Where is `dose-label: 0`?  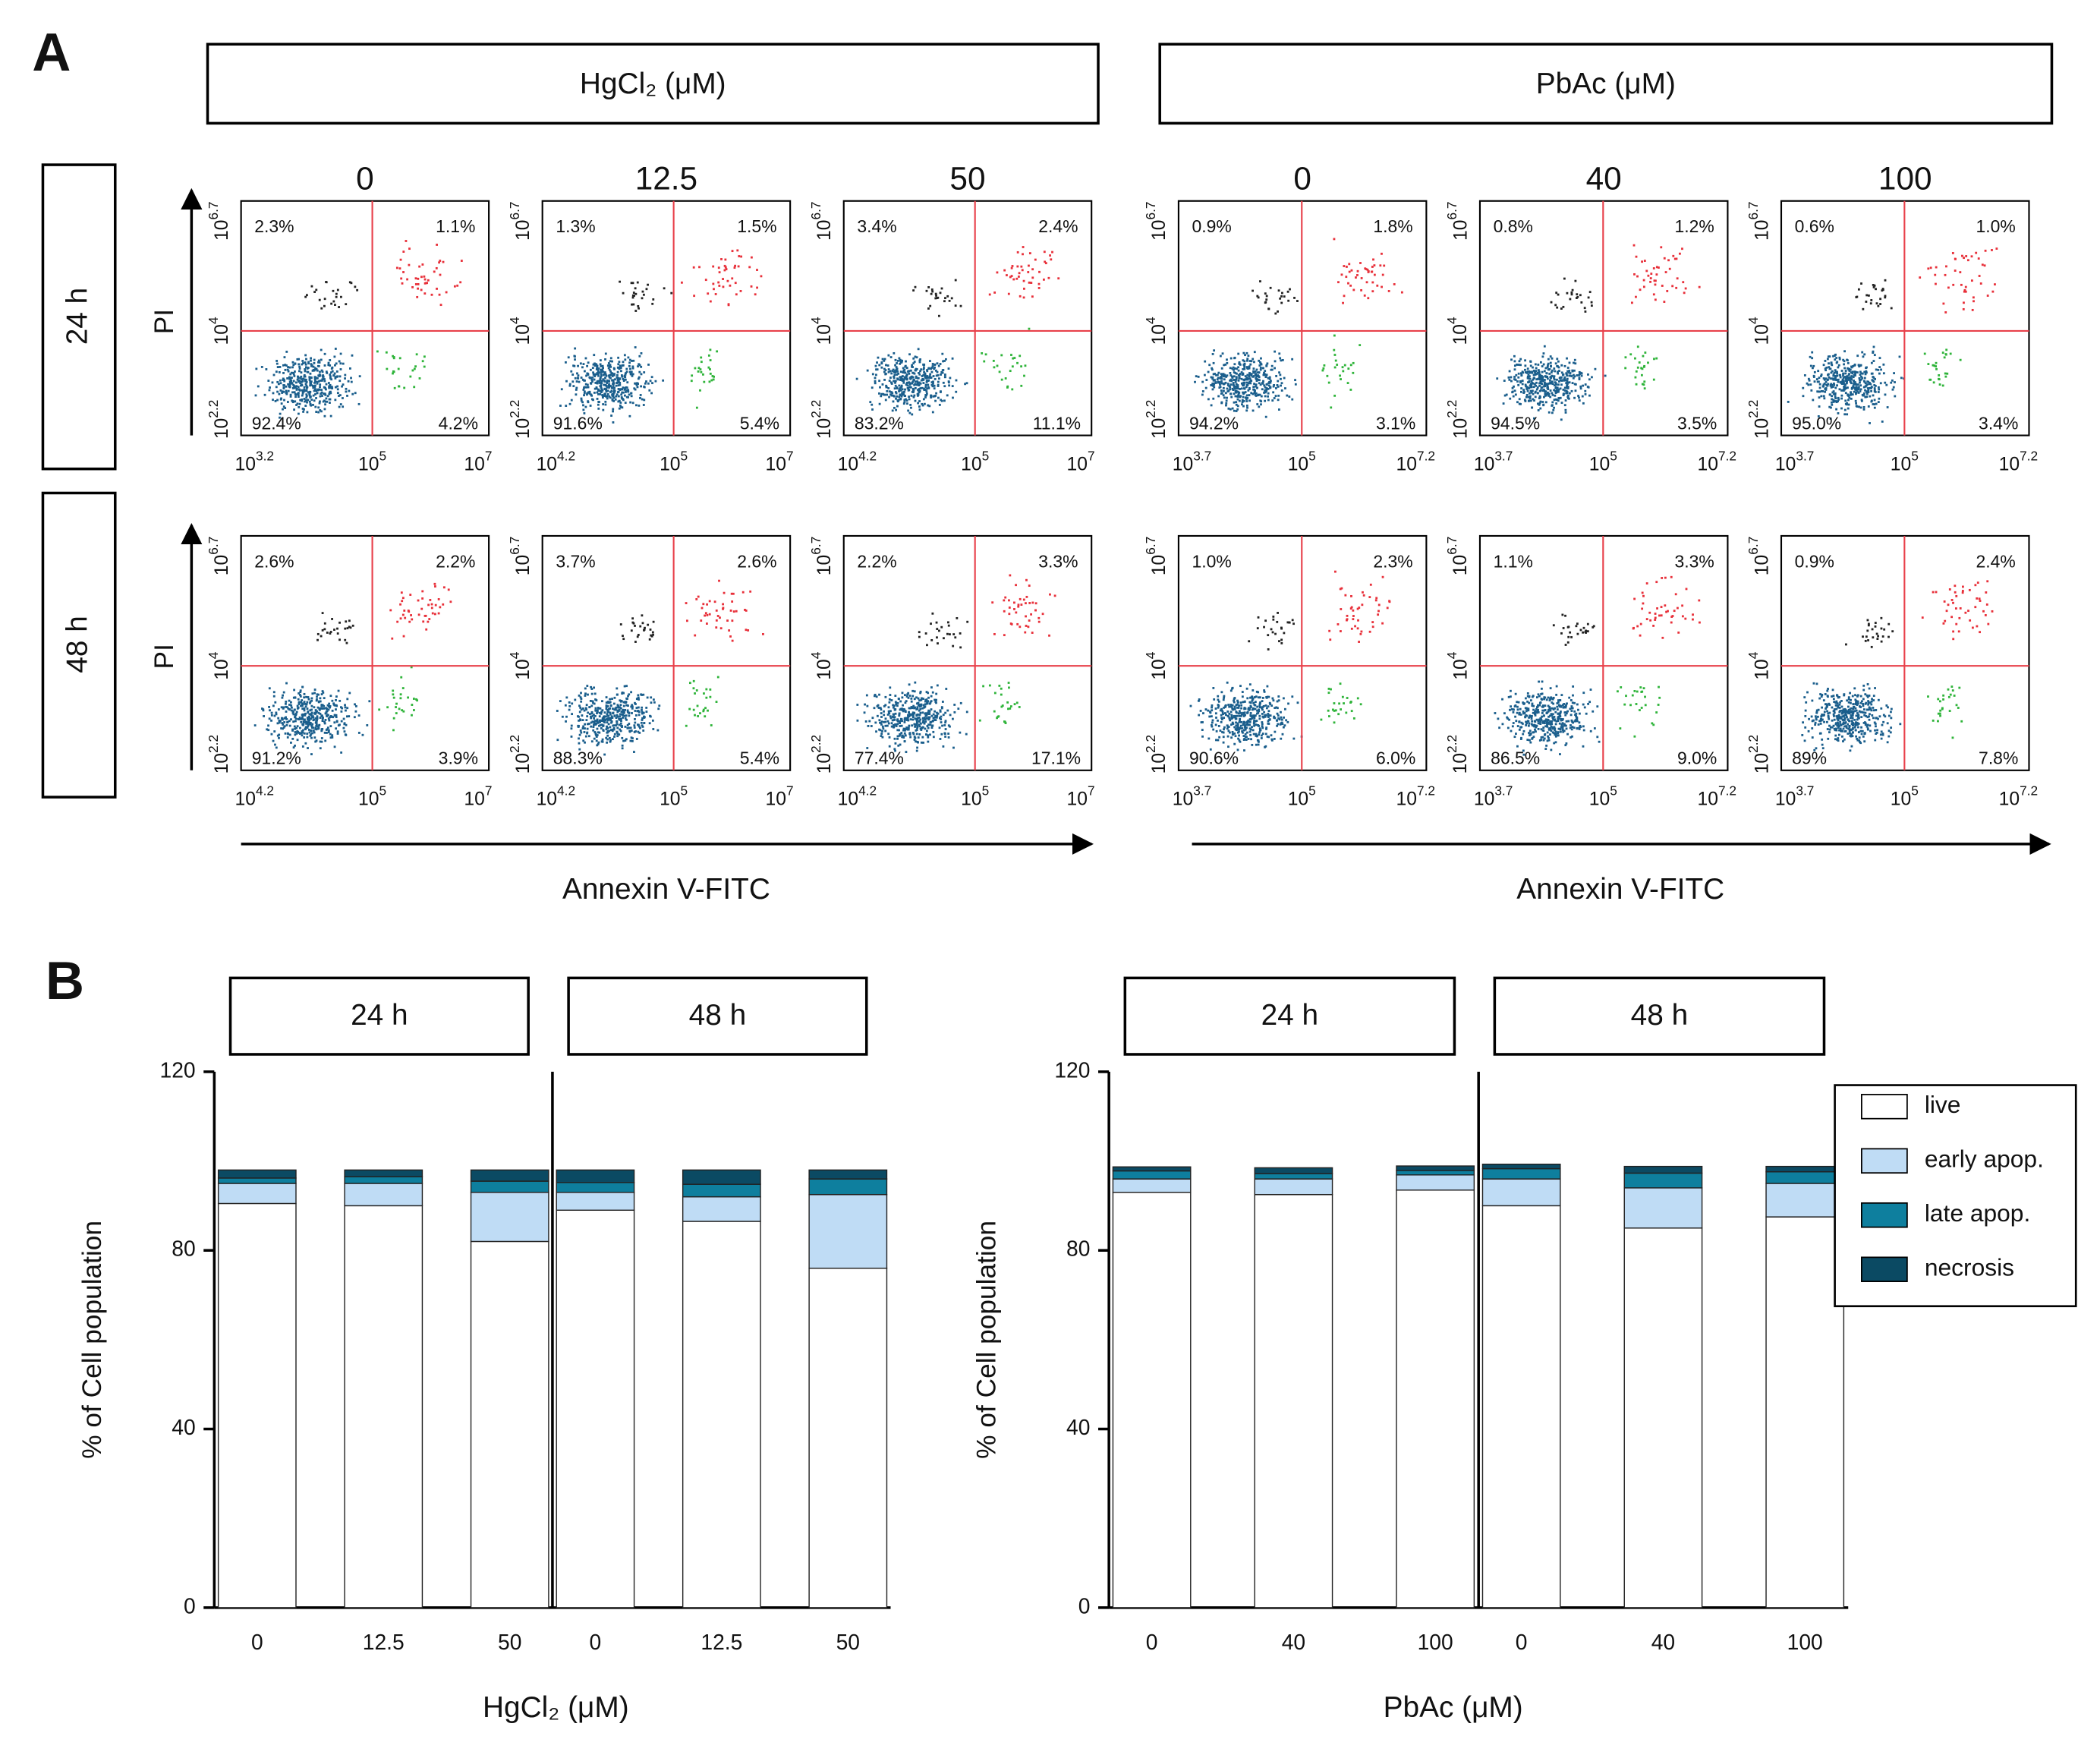 dose-label: 0 is located at coordinates (1302, 178).